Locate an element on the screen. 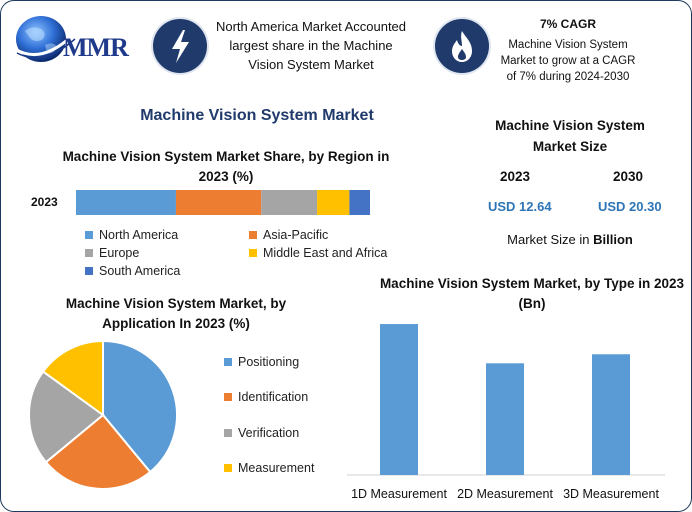 This screenshot has width=692, height=512. unit-bold: Billion is located at coordinates (613, 239).